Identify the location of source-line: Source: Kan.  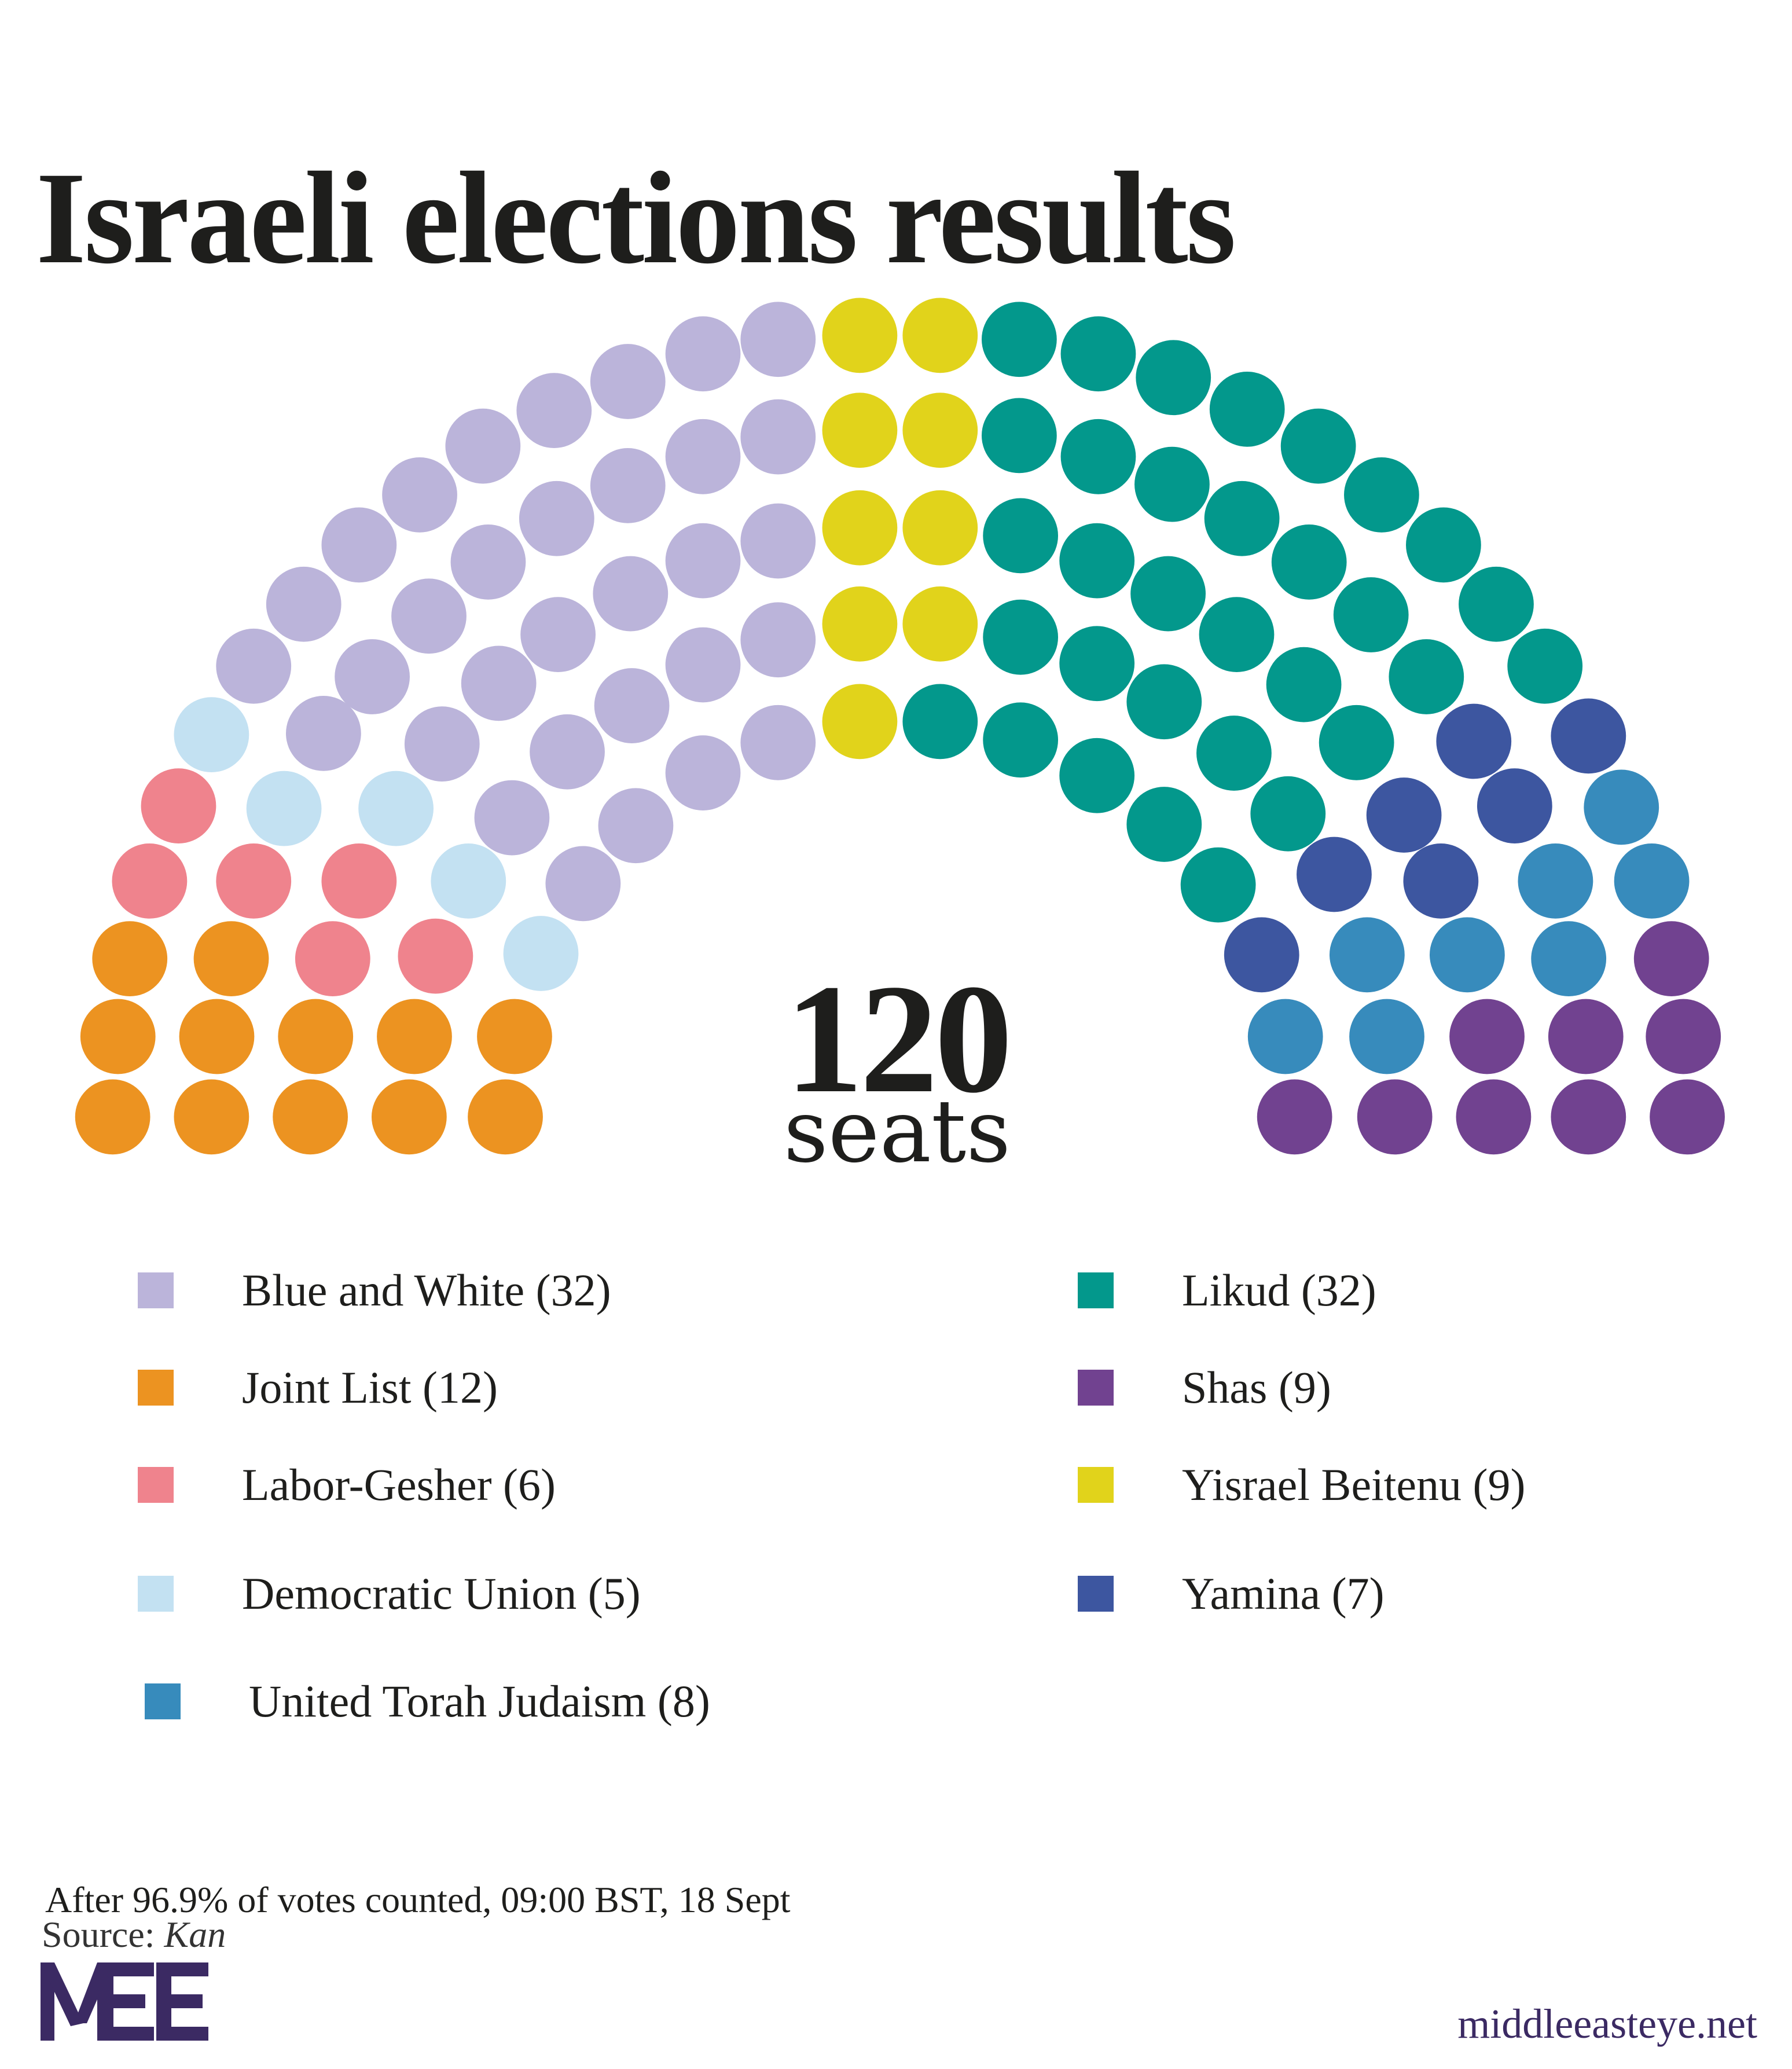
(134, 1934).